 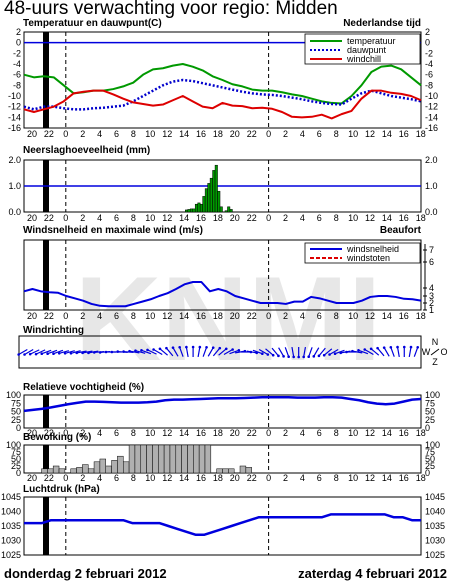 What do you see at coordinates (222, 524) in the screenshot?
I see `series-line-pressure` at bounding box center [222, 524].